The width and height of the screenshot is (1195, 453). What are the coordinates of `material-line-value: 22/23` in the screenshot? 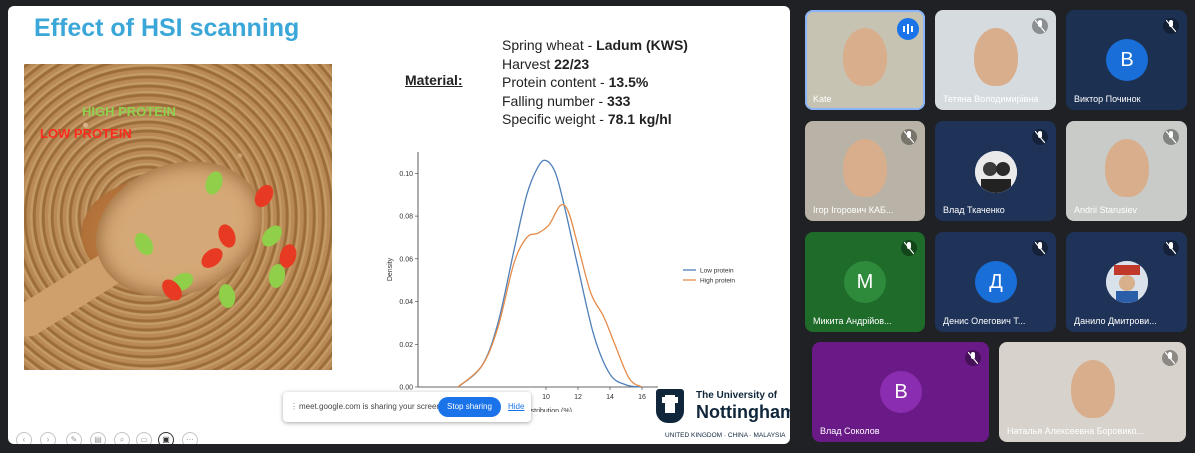 It's located at (572, 63).